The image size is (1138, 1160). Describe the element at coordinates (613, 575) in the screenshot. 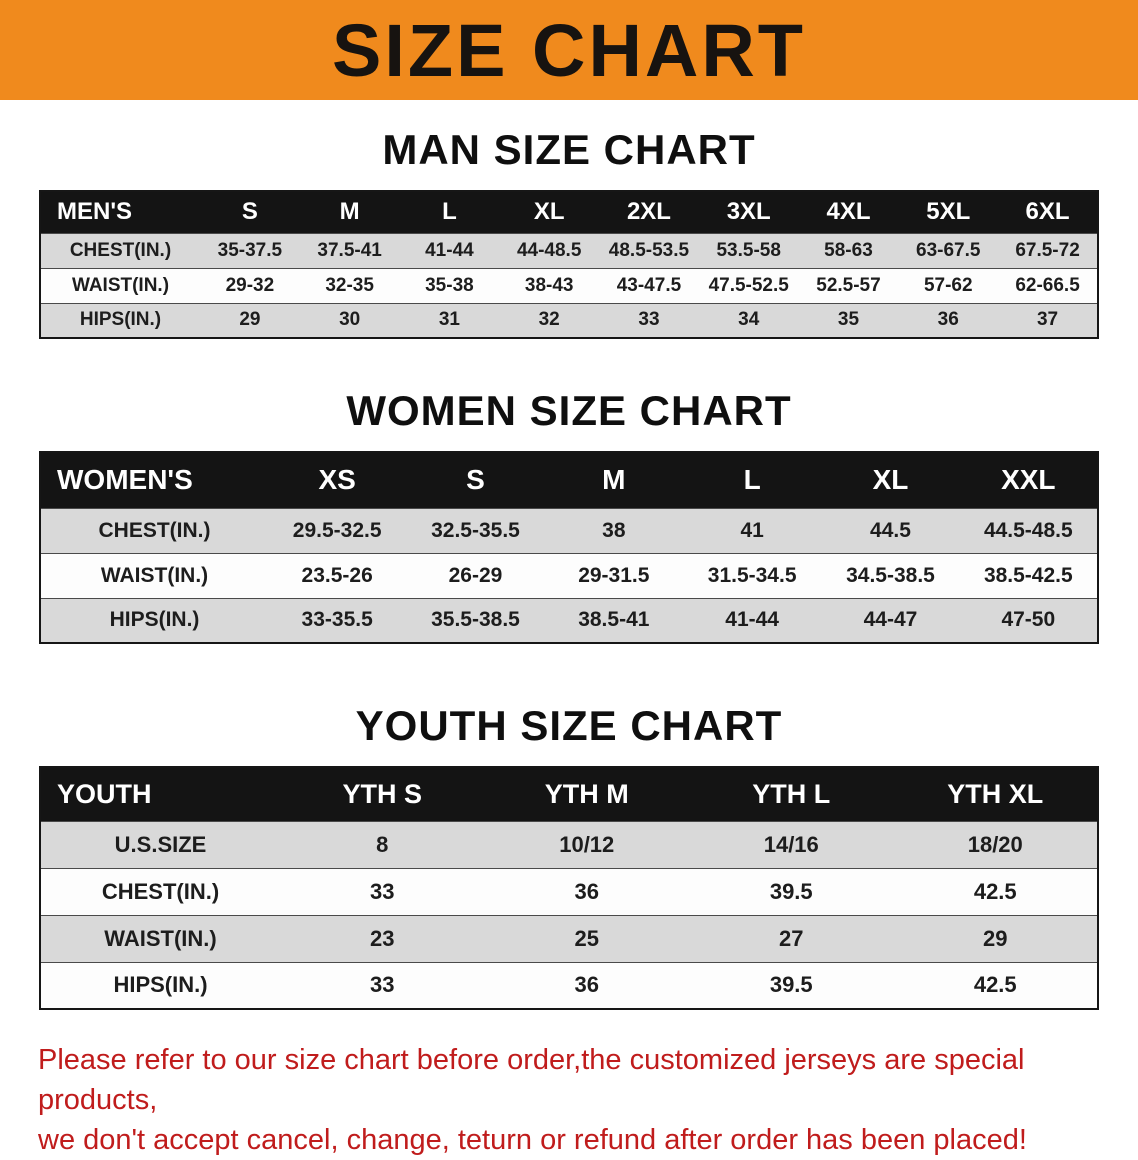

I see `size-value-cell: 29-31.5` at that location.